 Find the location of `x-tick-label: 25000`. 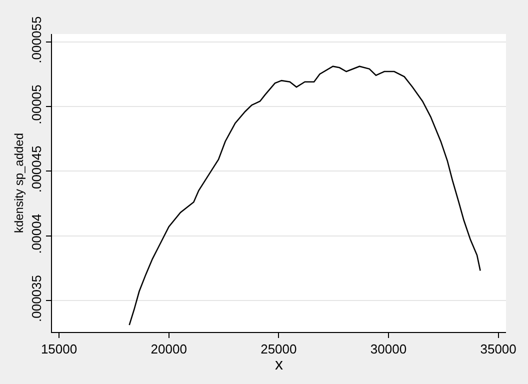

x-tick-label: 25000 is located at coordinates (278, 349).